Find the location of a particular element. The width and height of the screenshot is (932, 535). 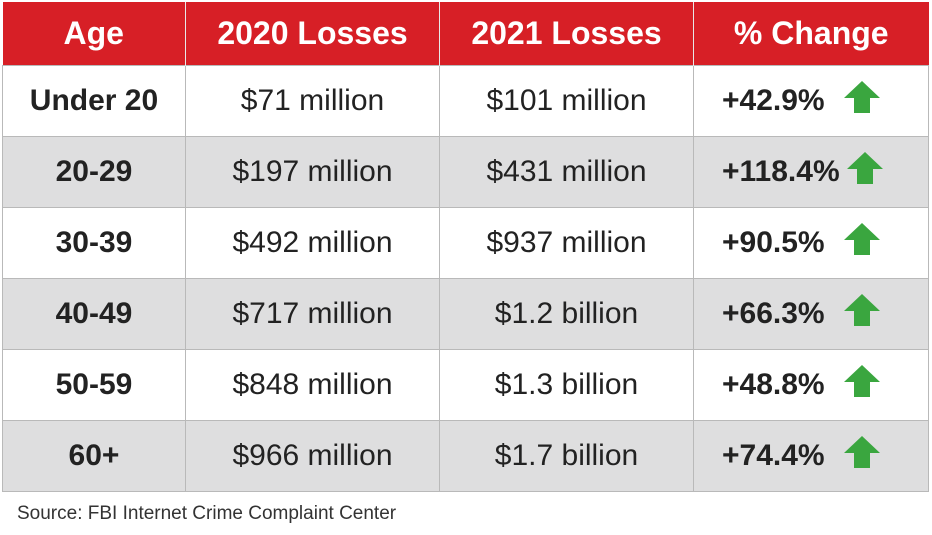

header-row: Age 2020 Losses 2021 Losses % Change is located at coordinates (465, 34).